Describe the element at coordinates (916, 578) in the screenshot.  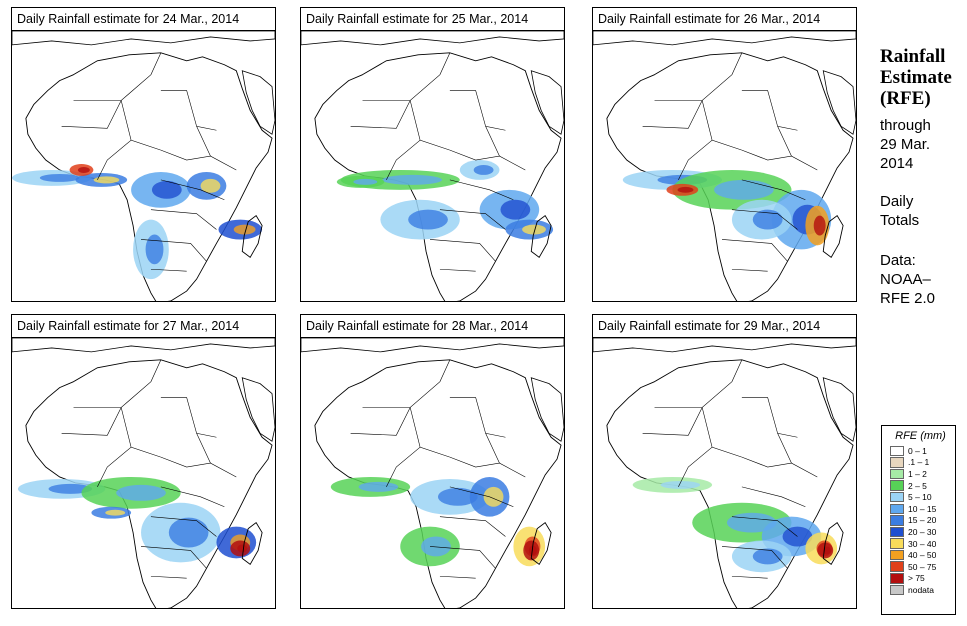
I see `legend-label: > 75` at that location.